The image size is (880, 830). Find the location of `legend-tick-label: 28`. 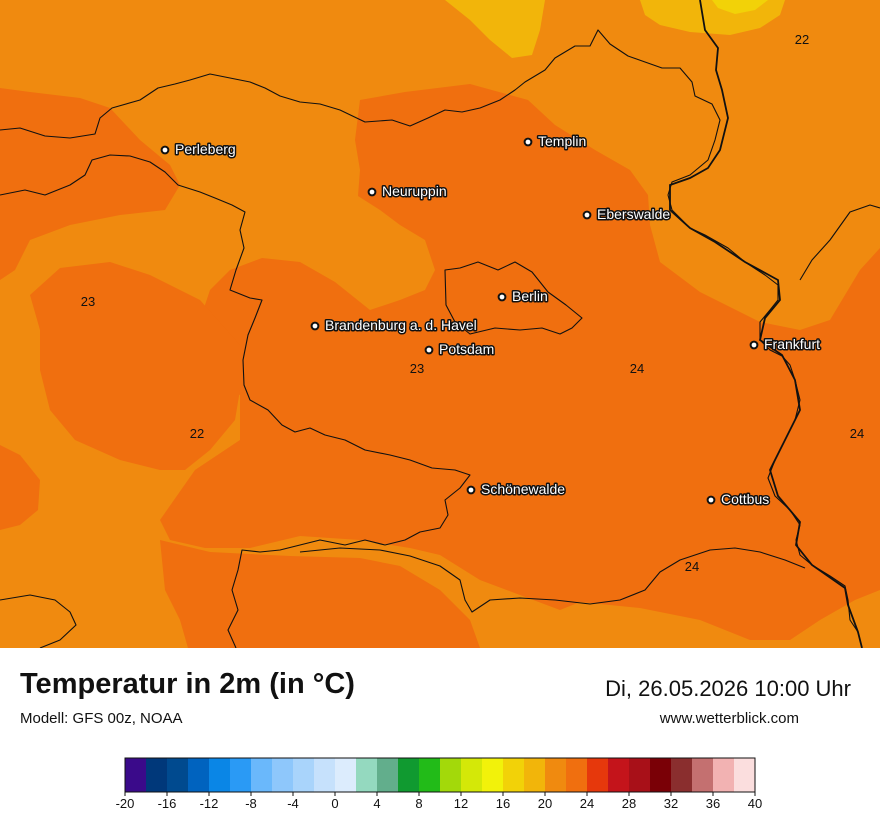

legend-tick-label: 28 is located at coordinates (629, 803).